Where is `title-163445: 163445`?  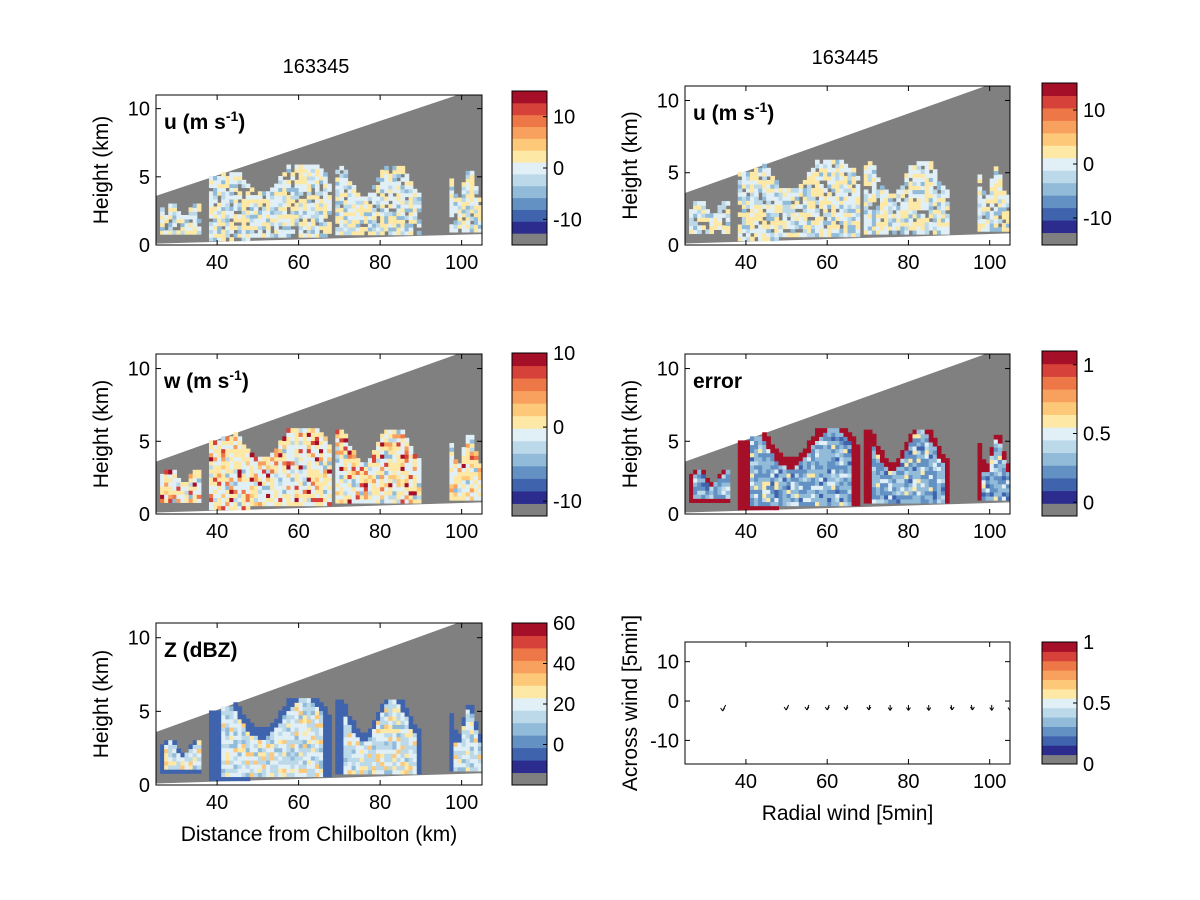
title-163445: 163445 is located at coordinates (845, 58).